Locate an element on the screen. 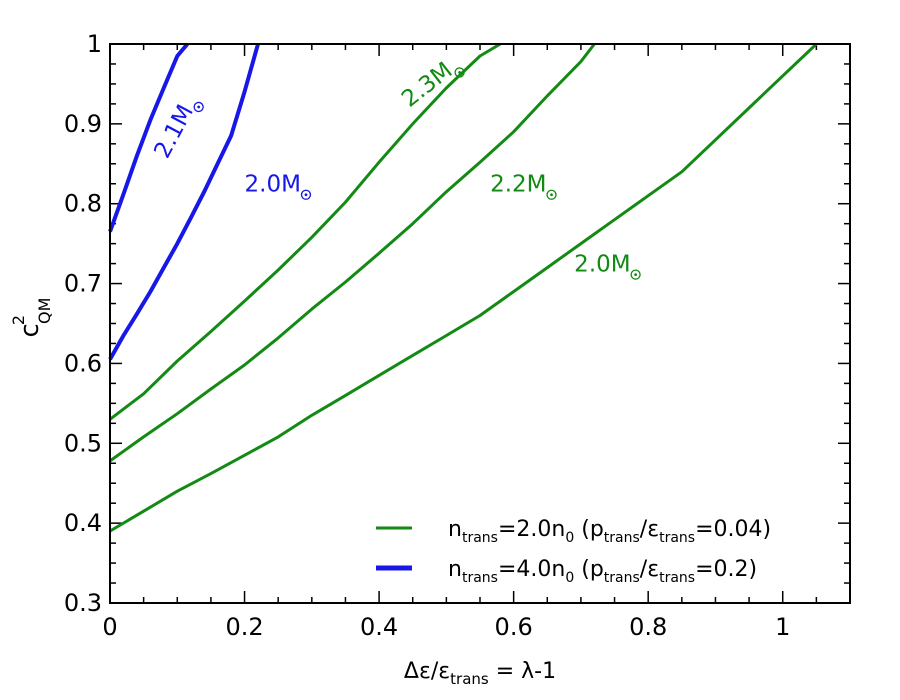 This screenshot has width=900, height=700. x-tick-label: 0.2 is located at coordinates (244, 627).